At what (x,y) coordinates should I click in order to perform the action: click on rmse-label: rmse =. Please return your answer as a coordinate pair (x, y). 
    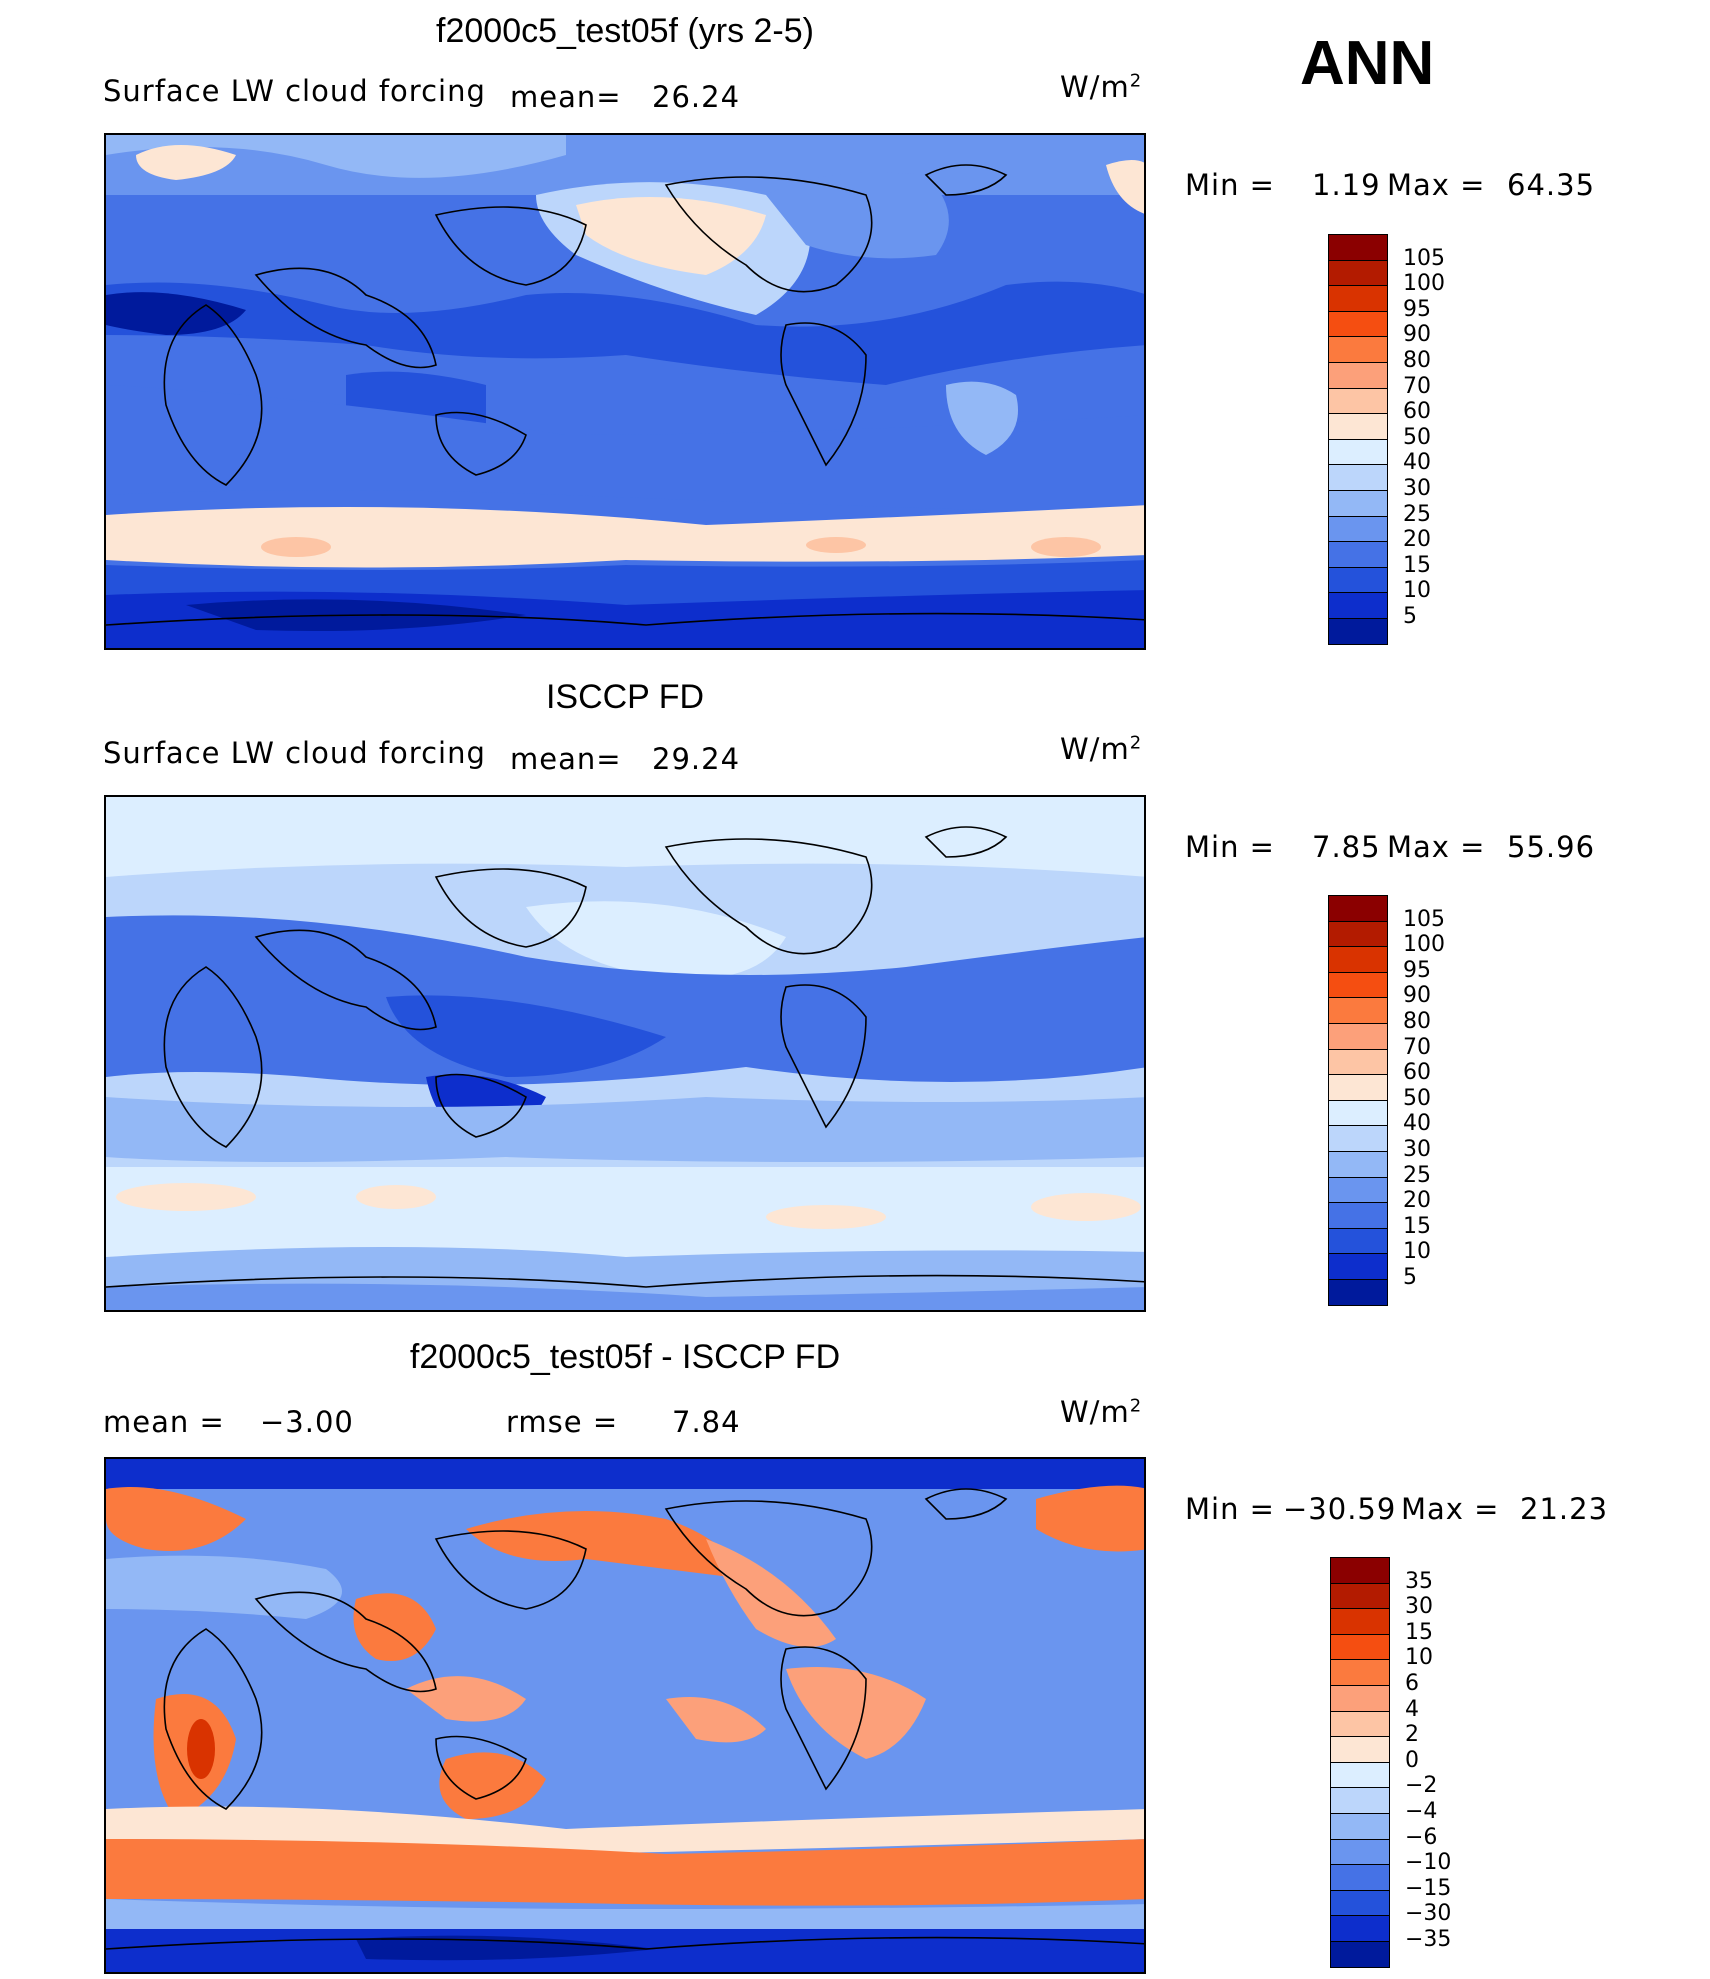
    Looking at the image, I should click on (562, 1422).